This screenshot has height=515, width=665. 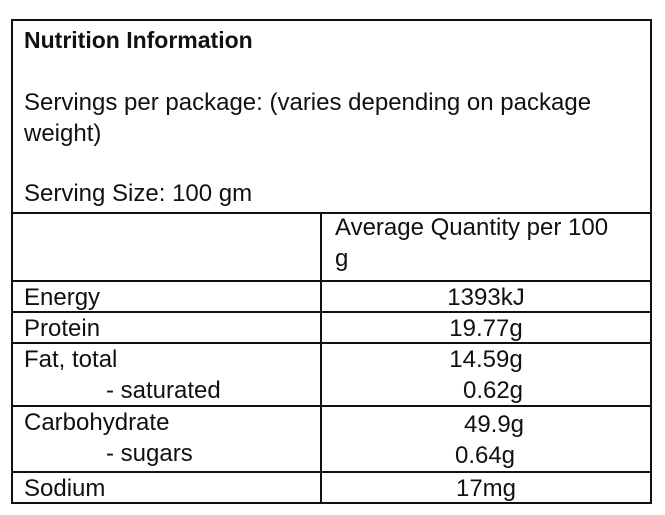 What do you see at coordinates (485, 246) in the screenshot?
I see `column-header: Average Quantity per 100 g` at bounding box center [485, 246].